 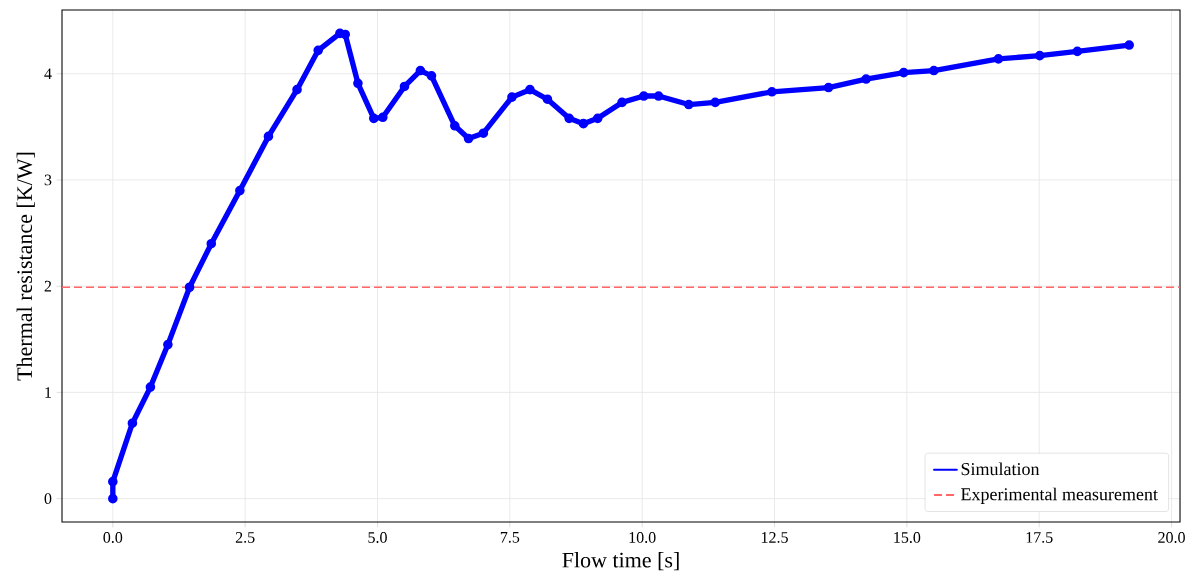 I want to click on x-tick-label: 2.5, so click(x=245, y=537).